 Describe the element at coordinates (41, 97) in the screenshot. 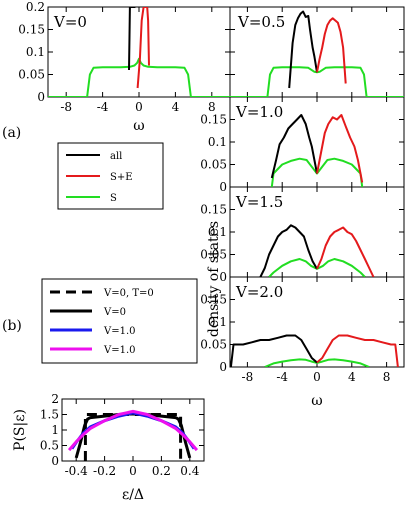

I see `p0-ytick-label: 0` at that location.